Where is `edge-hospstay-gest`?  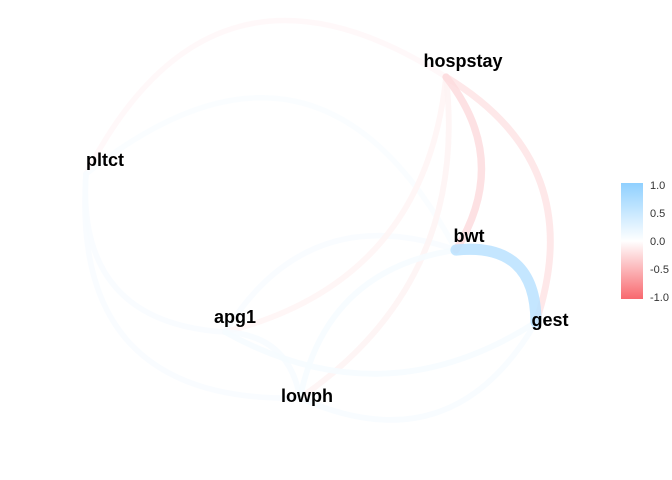 edge-hospstay-gest is located at coordinates (498, 199).